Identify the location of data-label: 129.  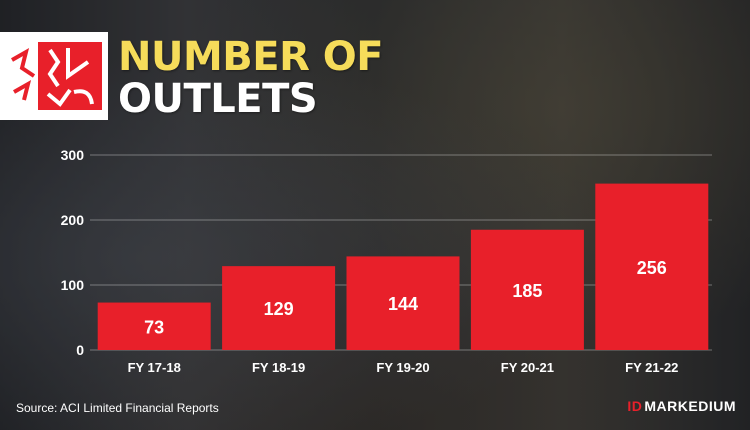
(279, 309).